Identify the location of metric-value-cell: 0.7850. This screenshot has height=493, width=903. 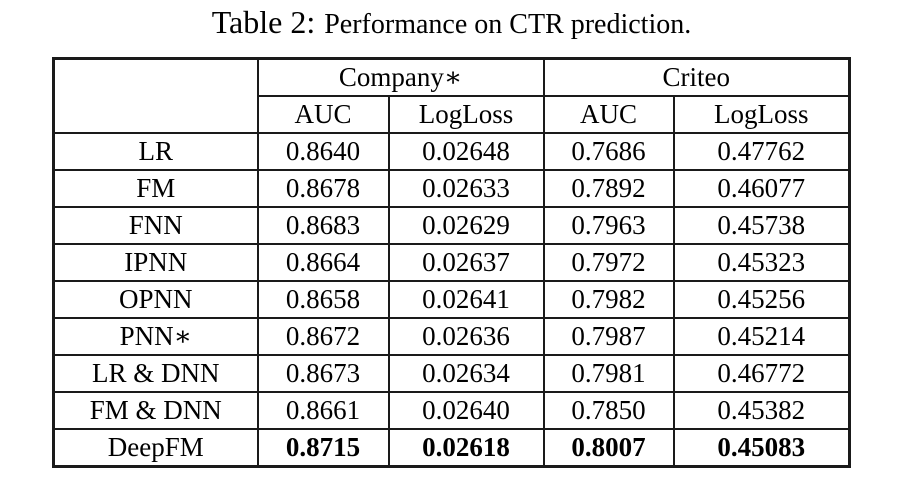
(608, 410).